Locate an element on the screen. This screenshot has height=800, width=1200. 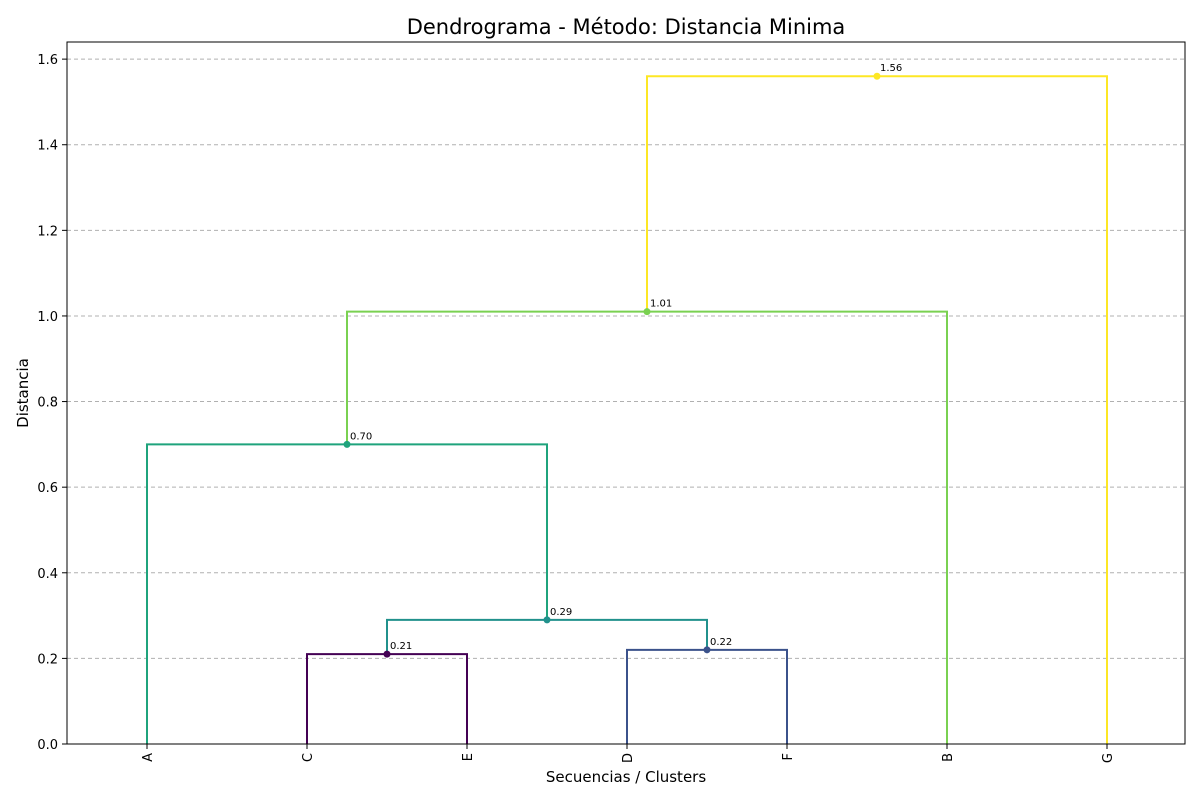
x-tick-label: C is located at coordinates (308, 757).